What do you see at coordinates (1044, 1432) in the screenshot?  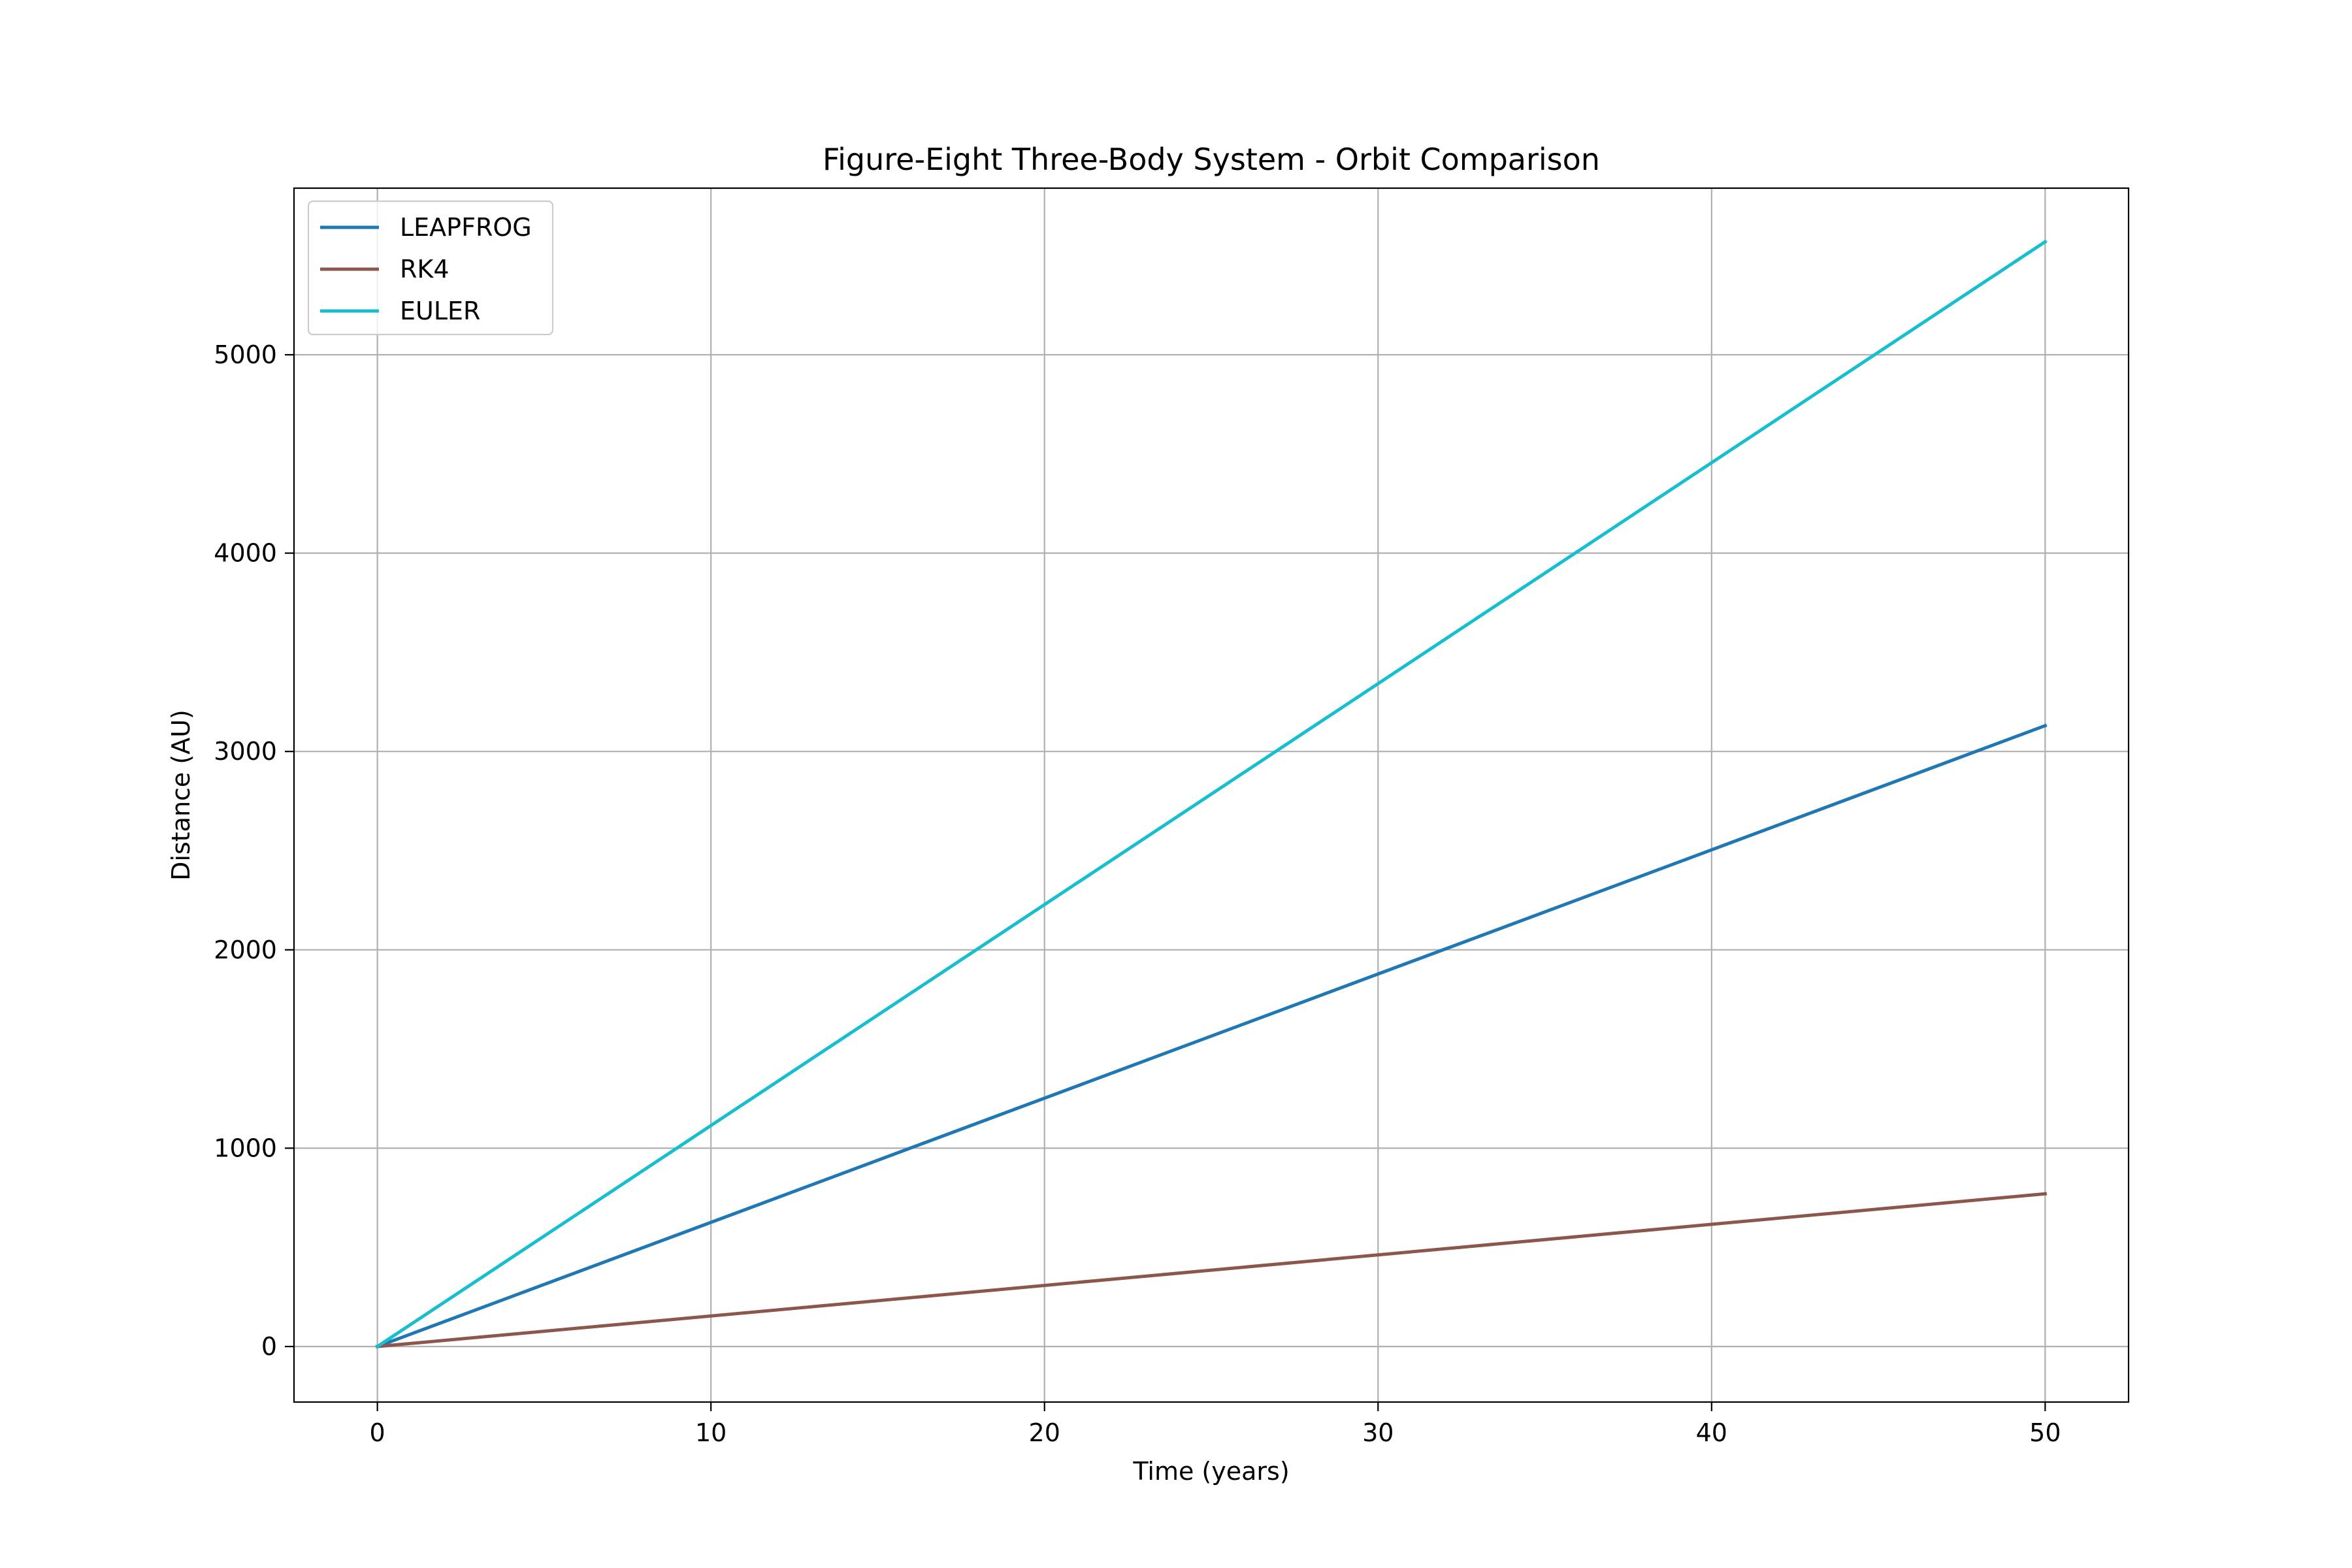 I see `x-tick-label: 20` at bounding box center [1044, 1432].